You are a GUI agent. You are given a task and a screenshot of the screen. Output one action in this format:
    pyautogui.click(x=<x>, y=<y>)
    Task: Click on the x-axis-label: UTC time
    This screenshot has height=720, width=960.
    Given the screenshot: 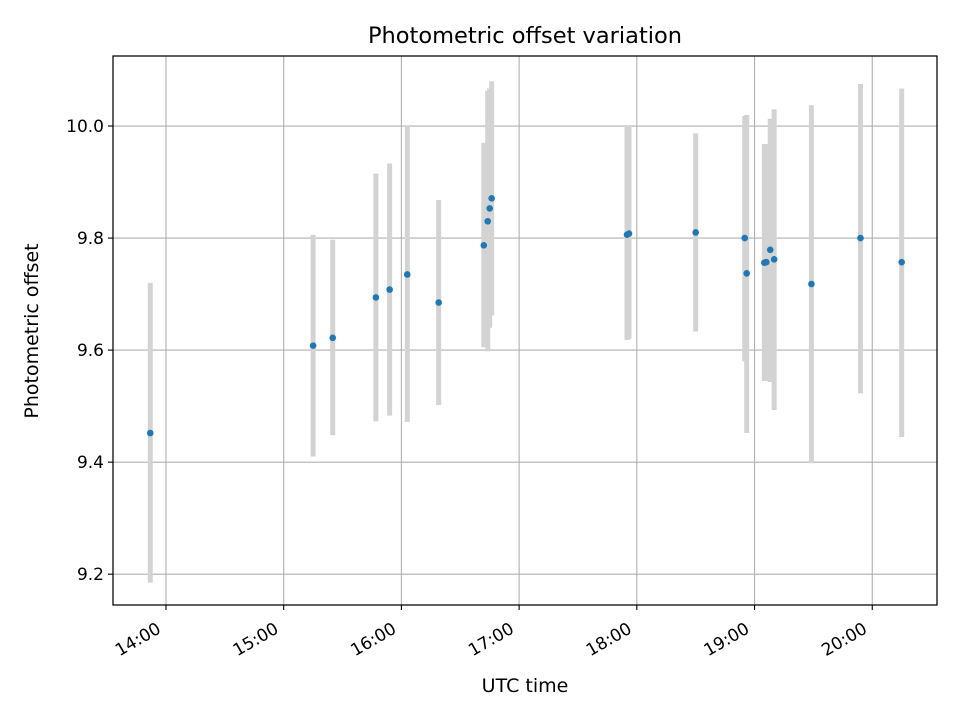 What is the action you would take?
    pyautogui.click(x=525, y=686)
    